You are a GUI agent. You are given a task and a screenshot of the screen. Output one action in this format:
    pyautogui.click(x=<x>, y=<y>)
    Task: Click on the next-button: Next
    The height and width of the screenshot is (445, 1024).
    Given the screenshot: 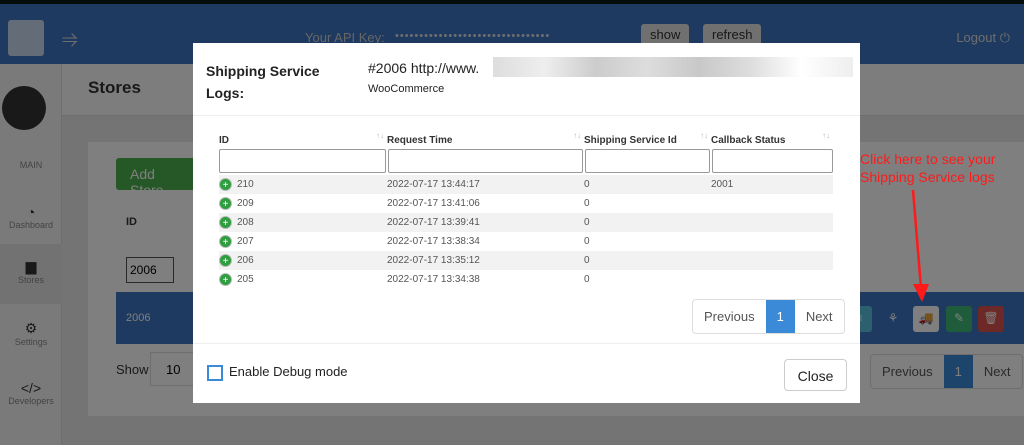 What is the action you would take?
    pyautogui.click(x=819, y=316)
    